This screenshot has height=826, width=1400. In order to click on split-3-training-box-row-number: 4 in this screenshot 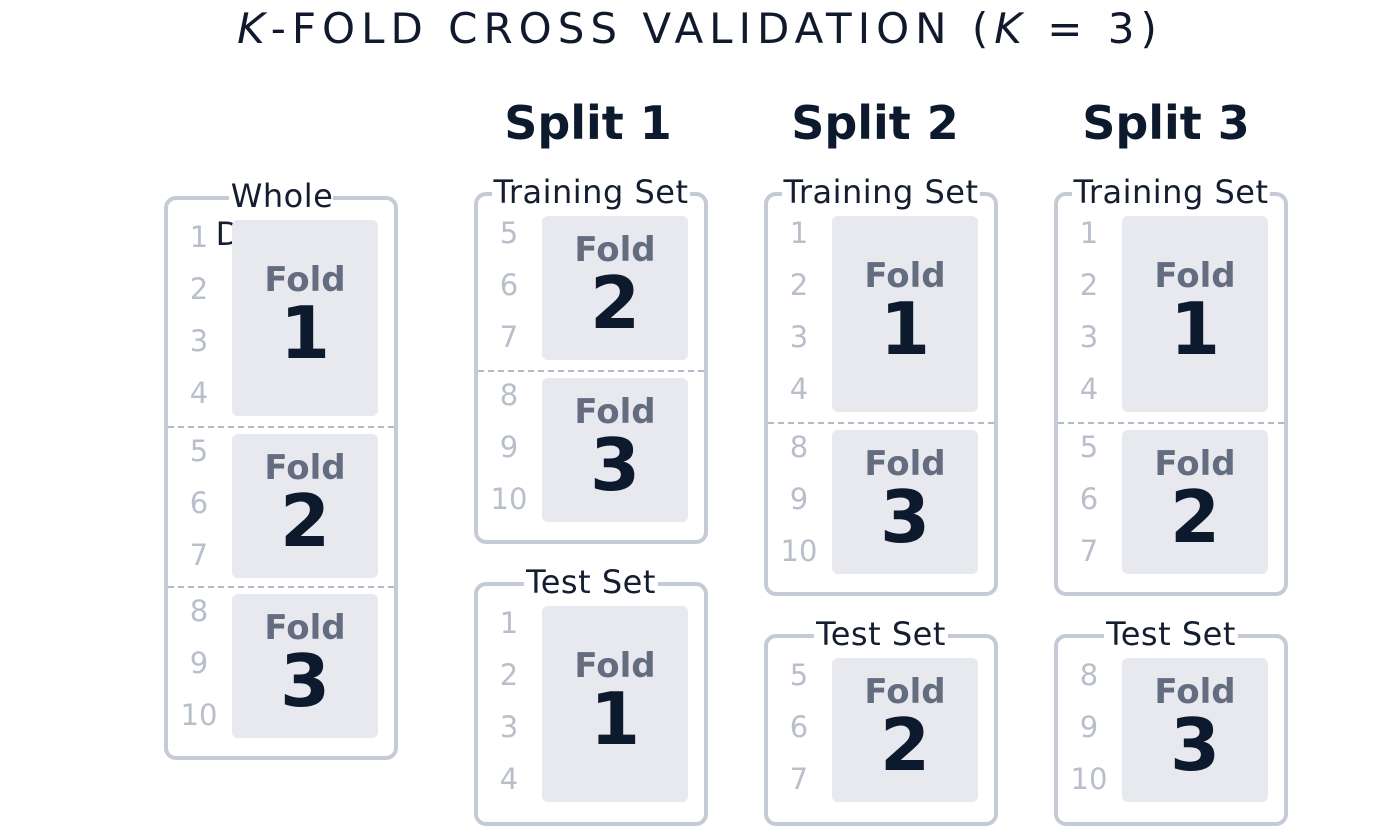, I will do `click(1089, 389)`.